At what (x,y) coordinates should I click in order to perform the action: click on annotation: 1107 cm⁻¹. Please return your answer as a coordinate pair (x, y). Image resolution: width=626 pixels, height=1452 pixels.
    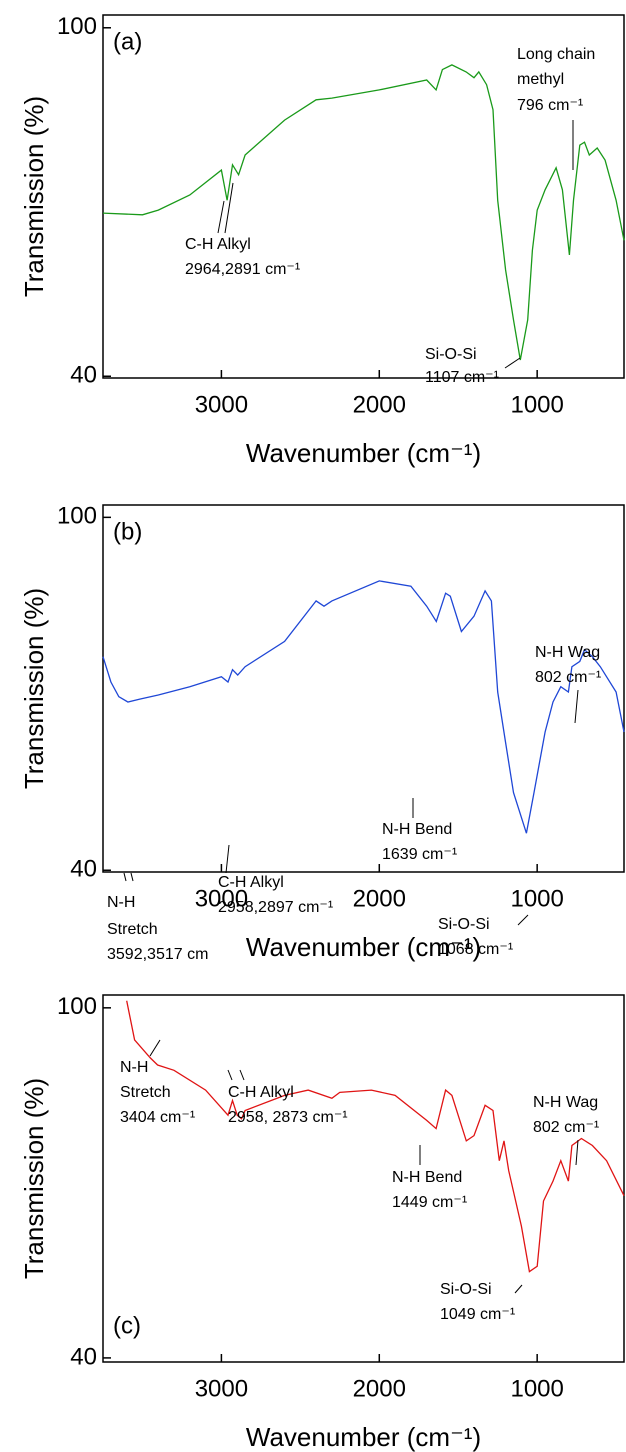
    Looking at the image, I should click on (462, 377).